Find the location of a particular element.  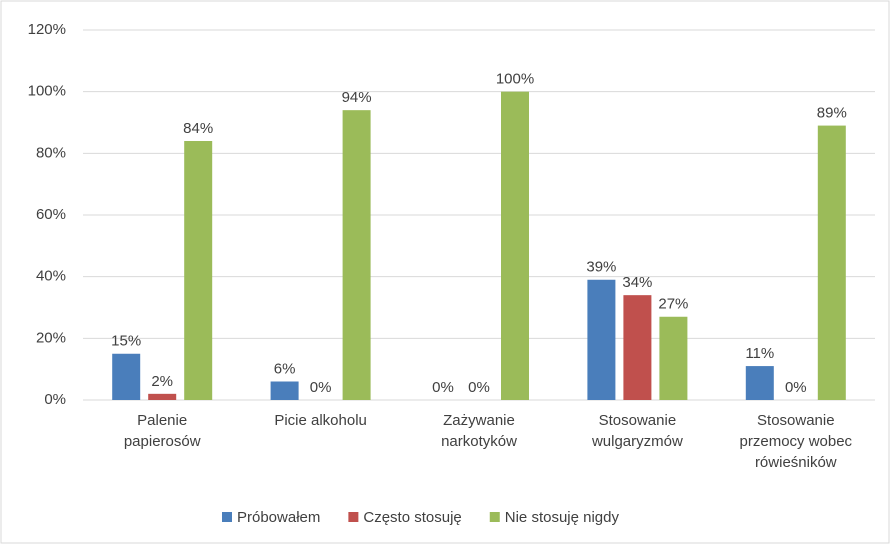

x-tick-label: Picie alkoholu is located at coordinates (320, 420).